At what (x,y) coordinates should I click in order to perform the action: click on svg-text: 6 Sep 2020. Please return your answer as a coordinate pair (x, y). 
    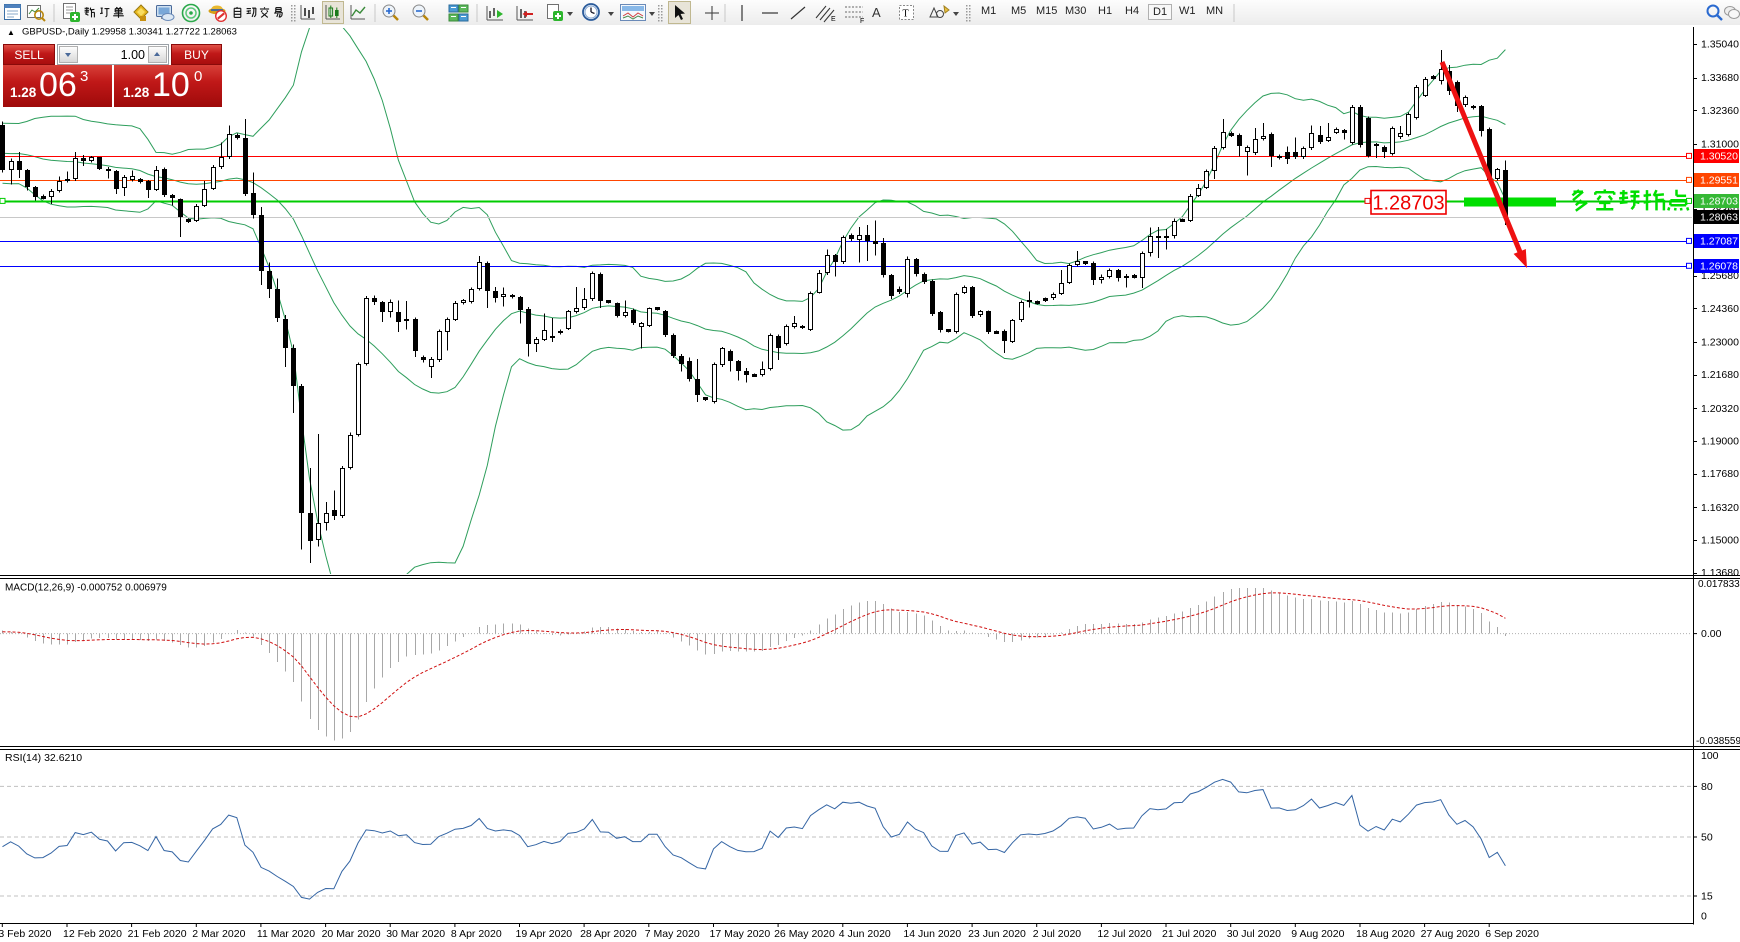
    Looking at the image, I should click on (1512, 934).